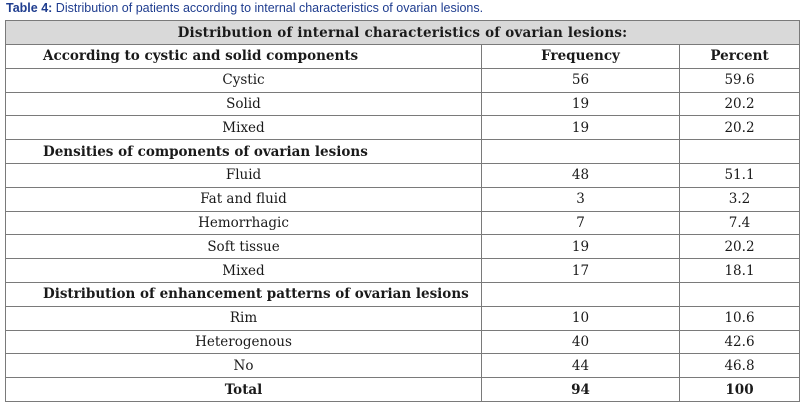  I want to click on column-header-percent: Percent, so click(739, 56).